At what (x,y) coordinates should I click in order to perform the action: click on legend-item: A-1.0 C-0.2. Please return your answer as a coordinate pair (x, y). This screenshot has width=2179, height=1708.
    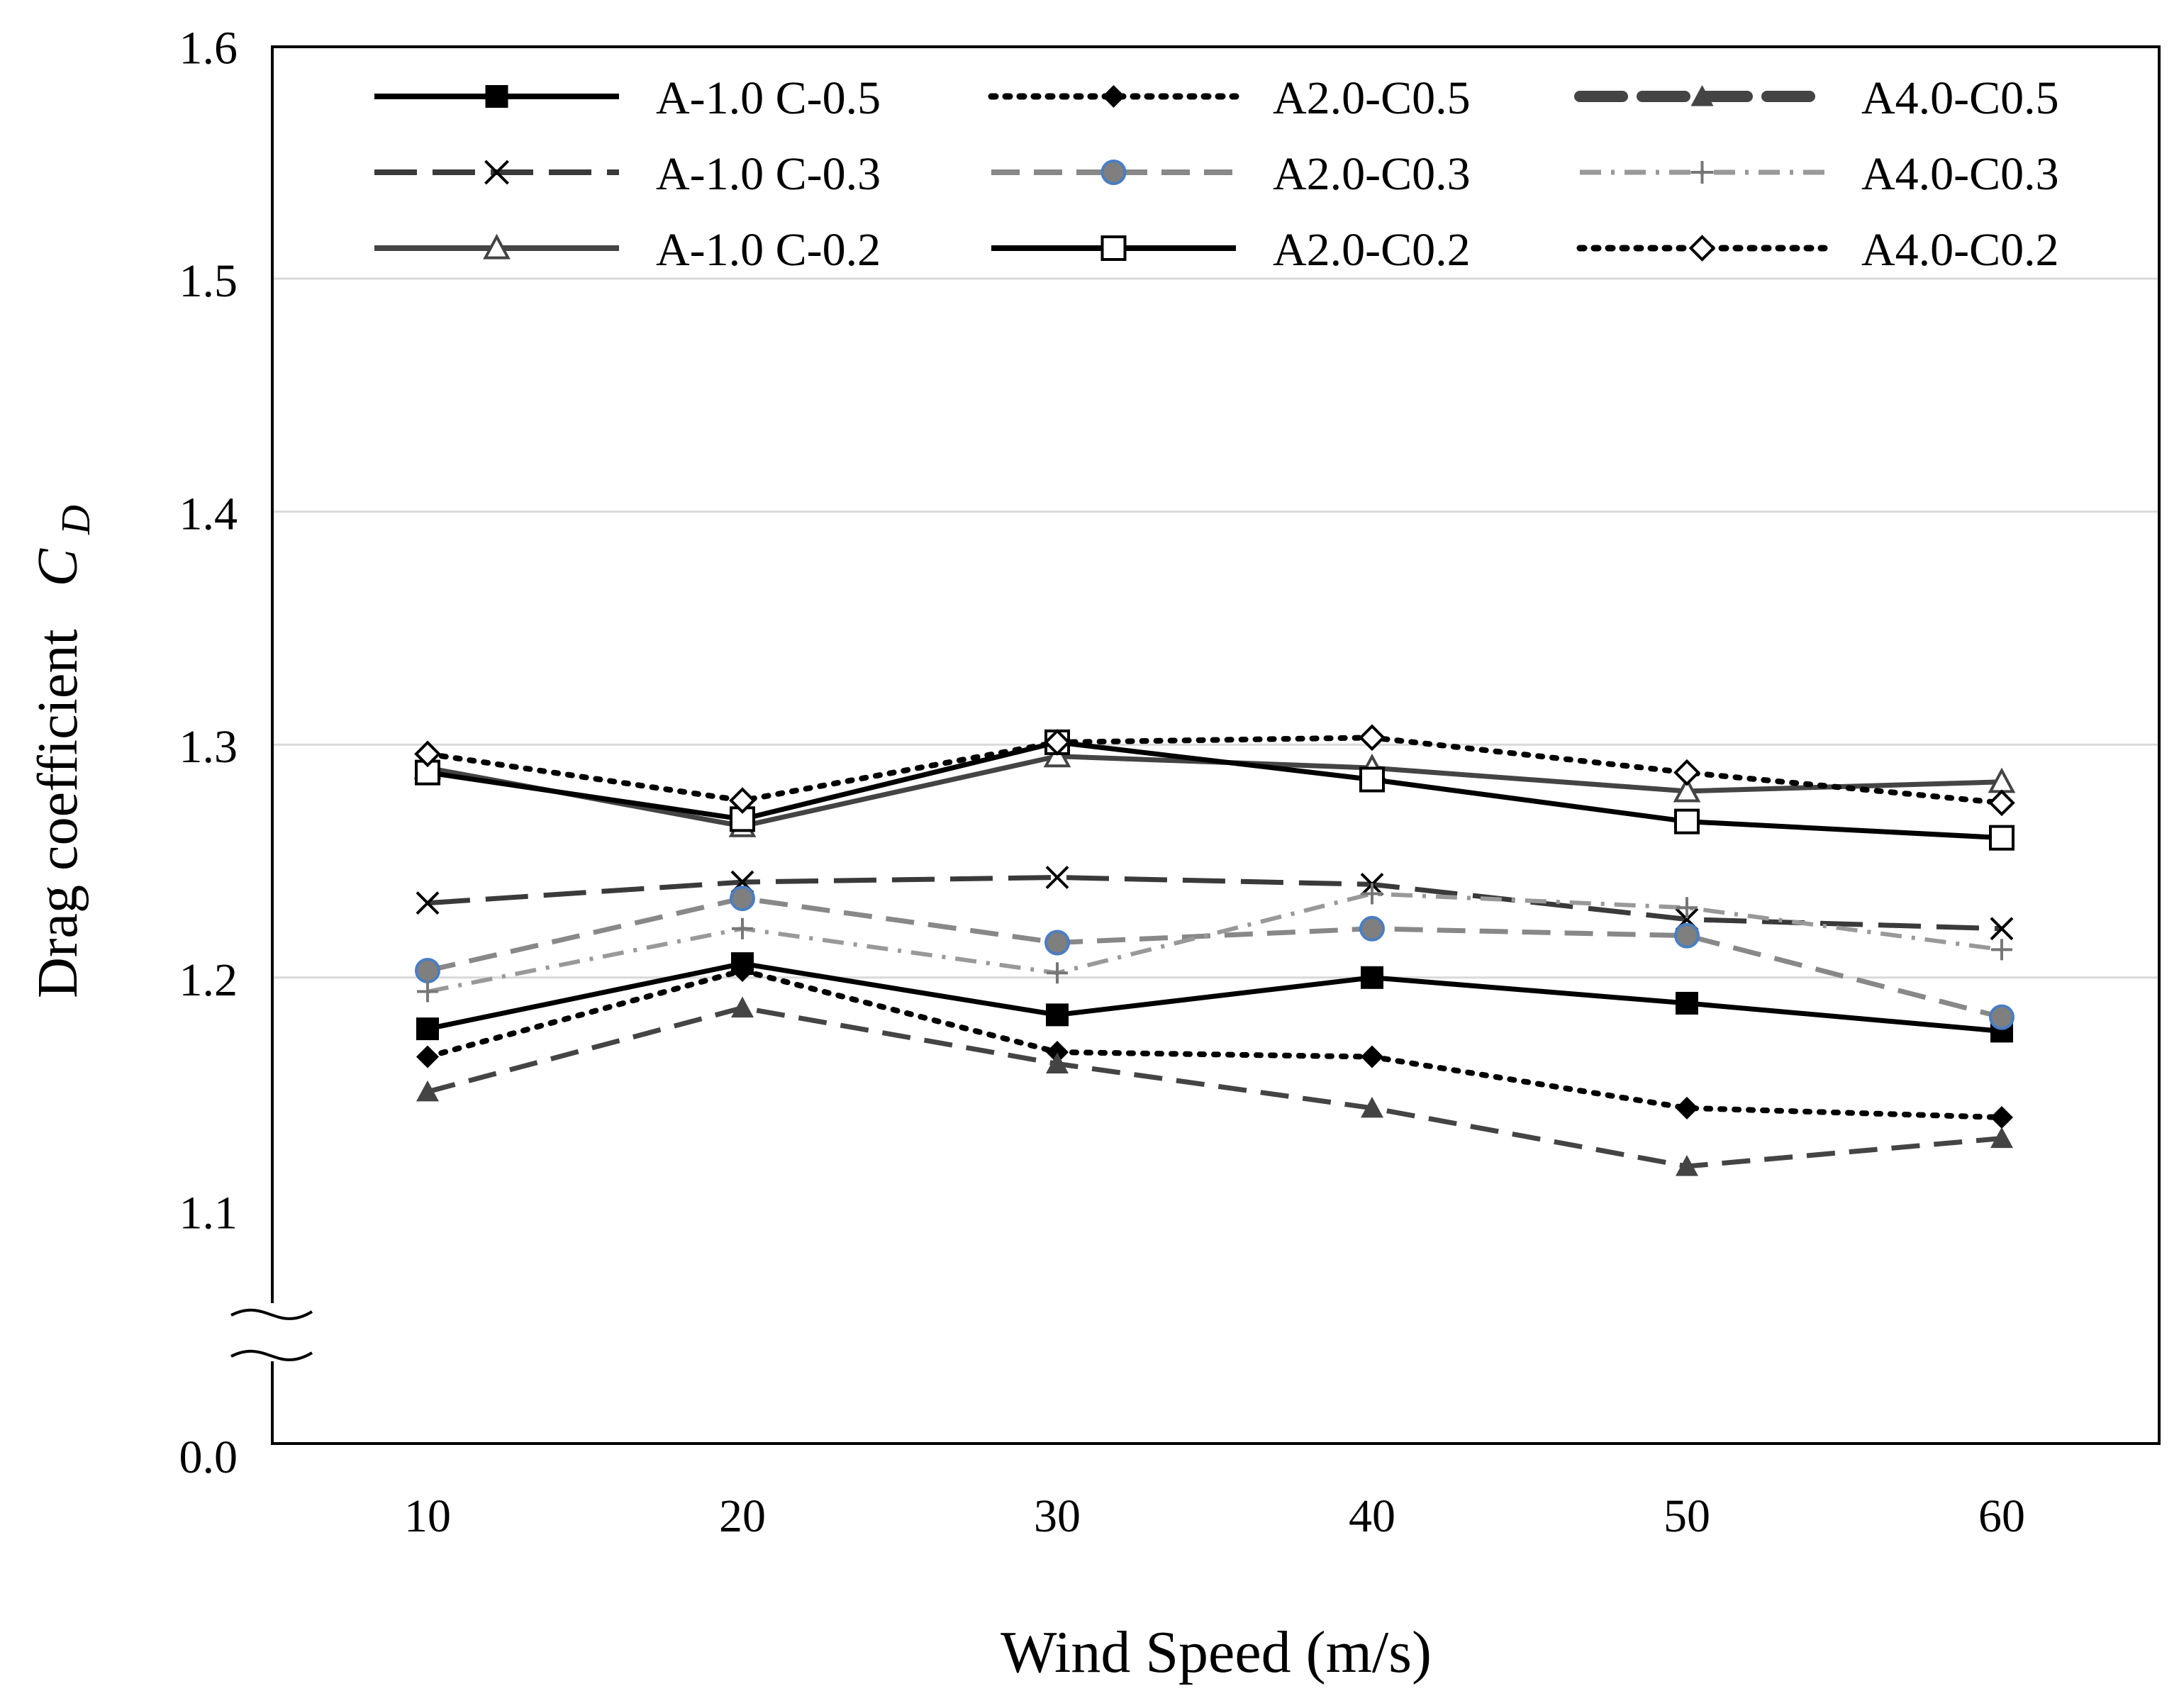
    Looking at the image, I should click on (627, 250).